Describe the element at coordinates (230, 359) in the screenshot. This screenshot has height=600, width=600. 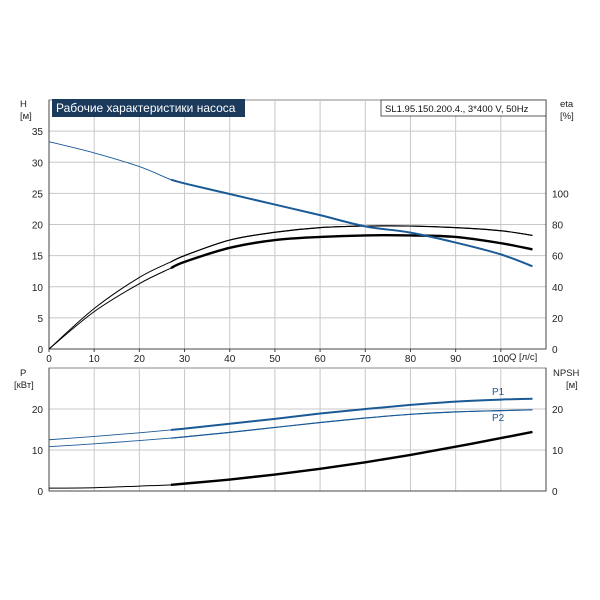
I see `x-tick-label: 40` at that location.